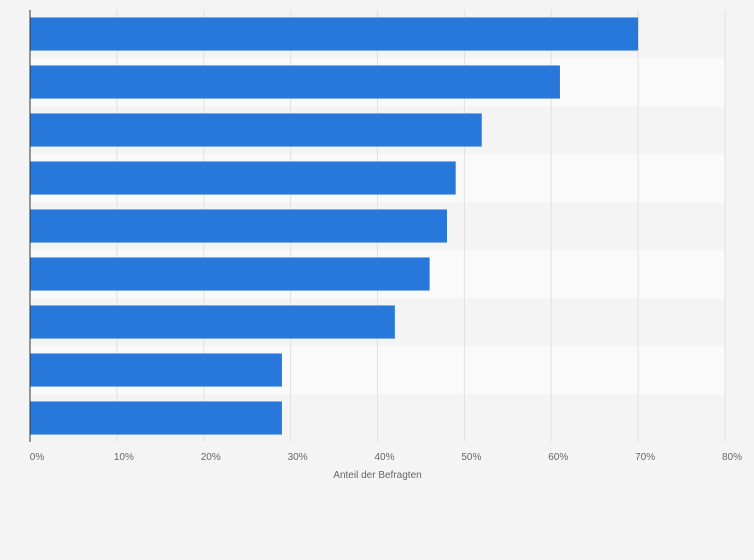  I want to click on x-tick-labels: 0% 10% 20% 30% 40% 50% 60% 70% 80%, so click(386, 457).